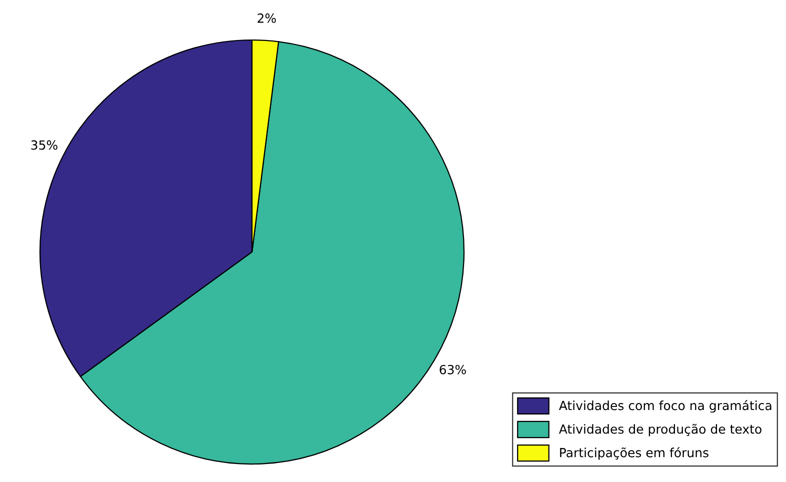 The height and width of the screenshot is (482, 786). What do you see at coordinates (44, 145) in the screenshot?
I see `data-label: 35%` at bounding box center [44, 145].